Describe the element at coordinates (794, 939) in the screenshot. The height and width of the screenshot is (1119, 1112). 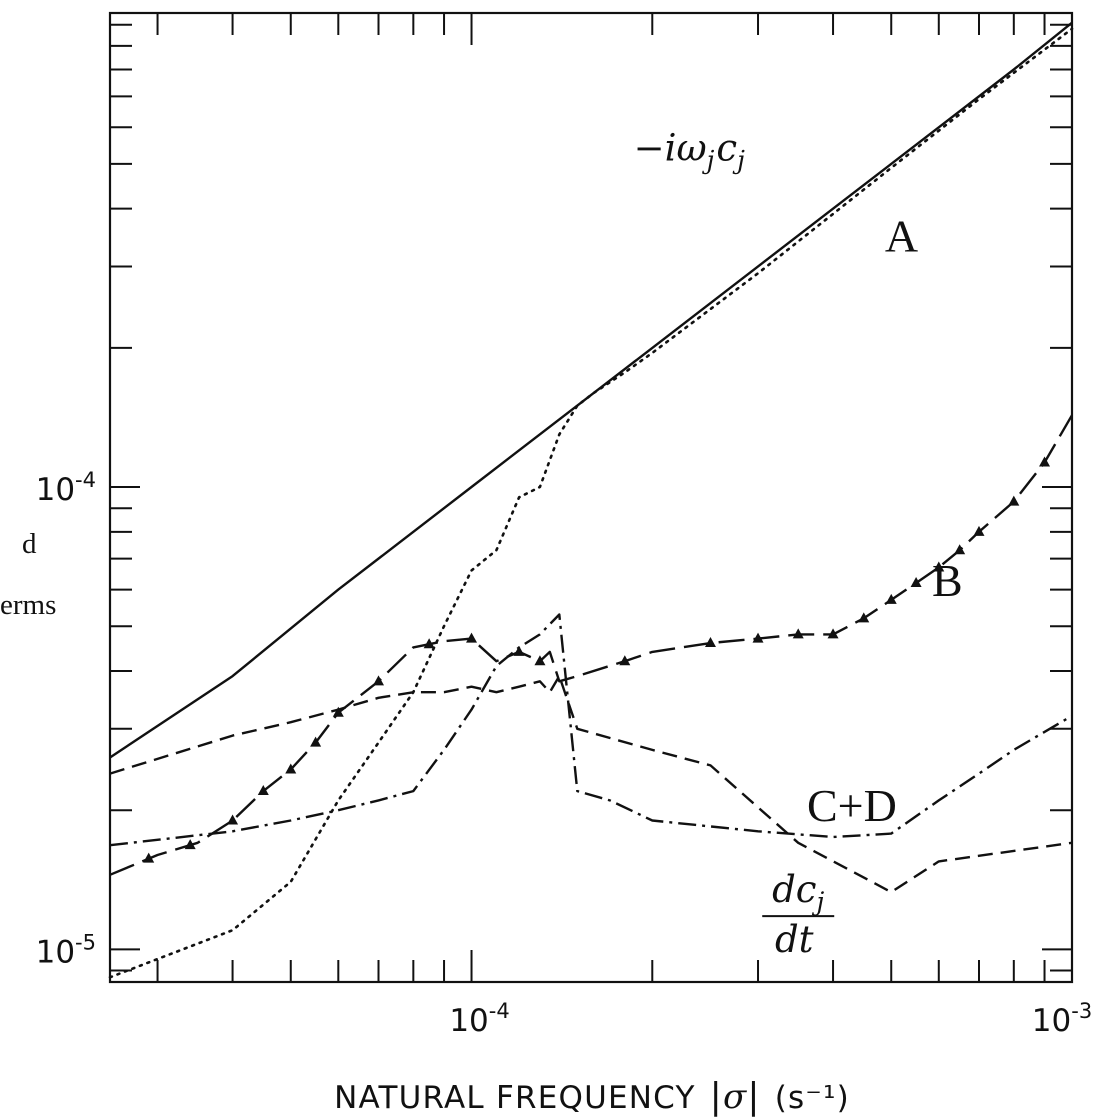
I see `dc-dt-denominator: dt` at that location.